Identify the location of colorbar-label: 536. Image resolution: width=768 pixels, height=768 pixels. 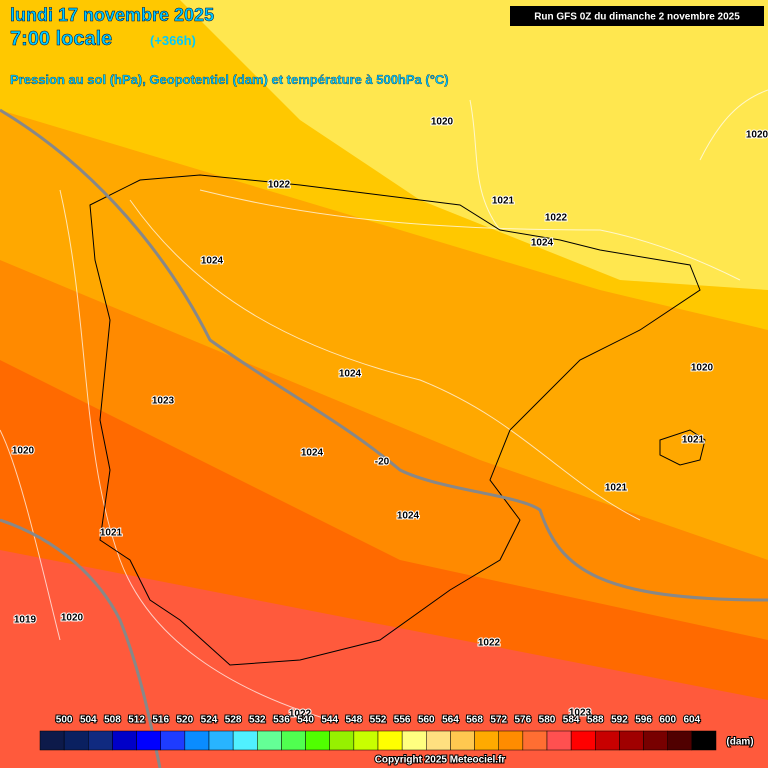
(281, 720).